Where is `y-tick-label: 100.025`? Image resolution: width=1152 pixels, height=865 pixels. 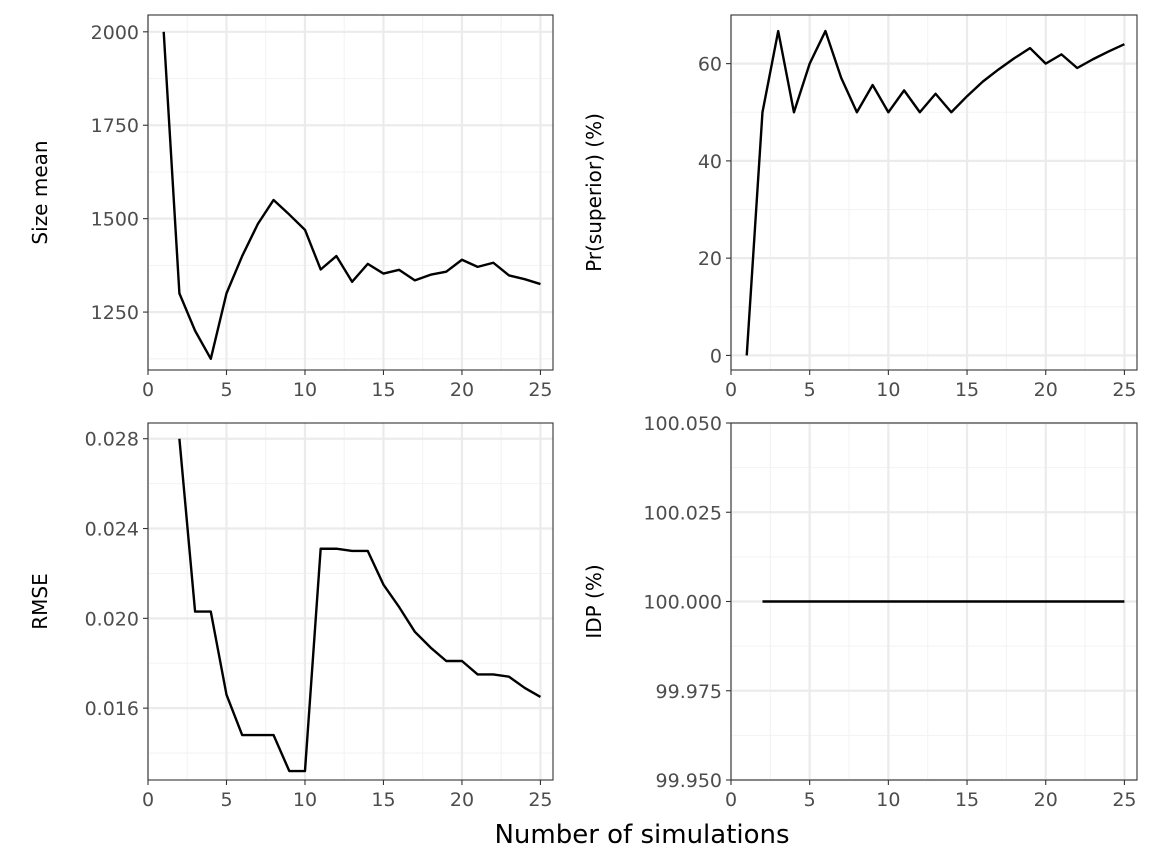 y-tick-label: 100.025 is located at coordinates (682, 513).